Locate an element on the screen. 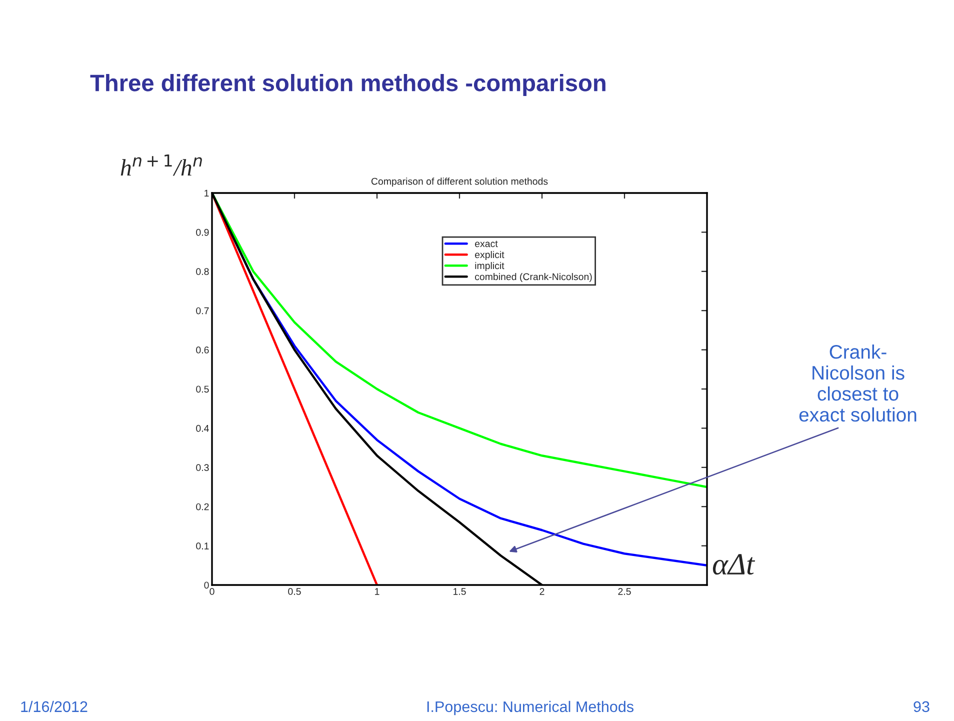 The height and width of the screenshot is (721, 954). x-tick-label: 2.5 is located at coordinates (624, 591).